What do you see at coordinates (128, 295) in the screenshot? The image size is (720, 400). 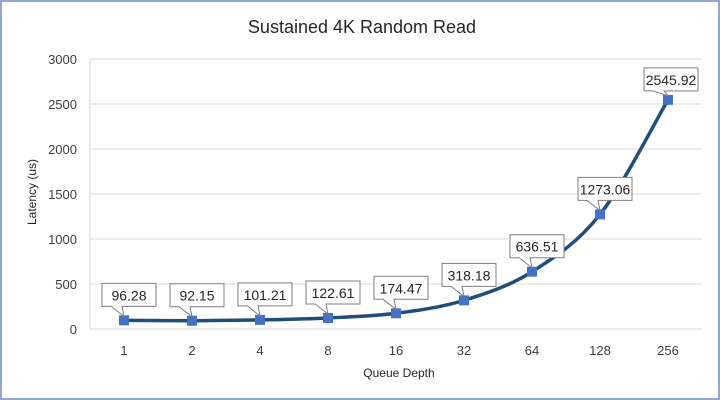 I see `data-label: 96.28` at bounding box center [128, 295].